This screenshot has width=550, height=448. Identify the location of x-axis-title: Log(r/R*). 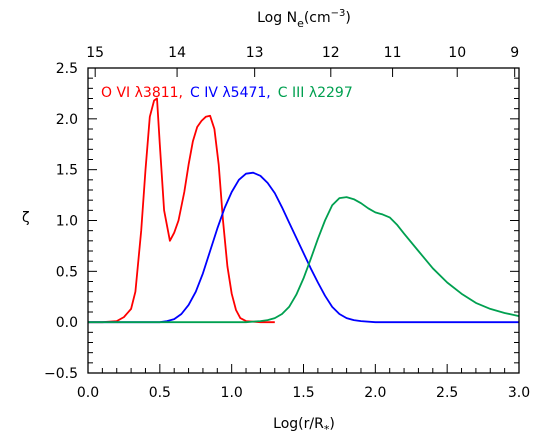
(304, 426).